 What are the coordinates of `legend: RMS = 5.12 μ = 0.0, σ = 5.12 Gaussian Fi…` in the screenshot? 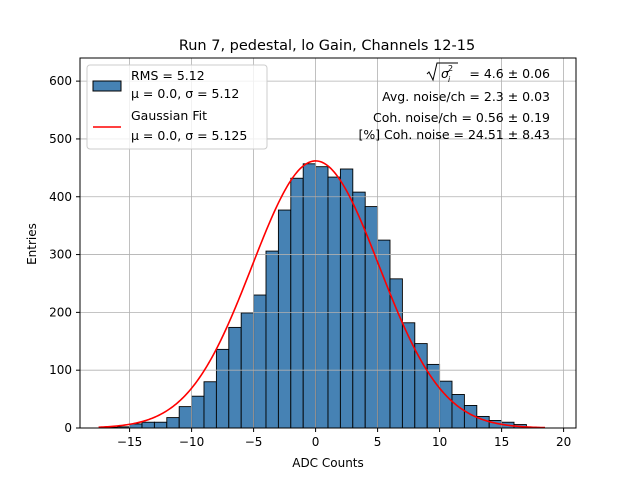 It's located at (177, 107).